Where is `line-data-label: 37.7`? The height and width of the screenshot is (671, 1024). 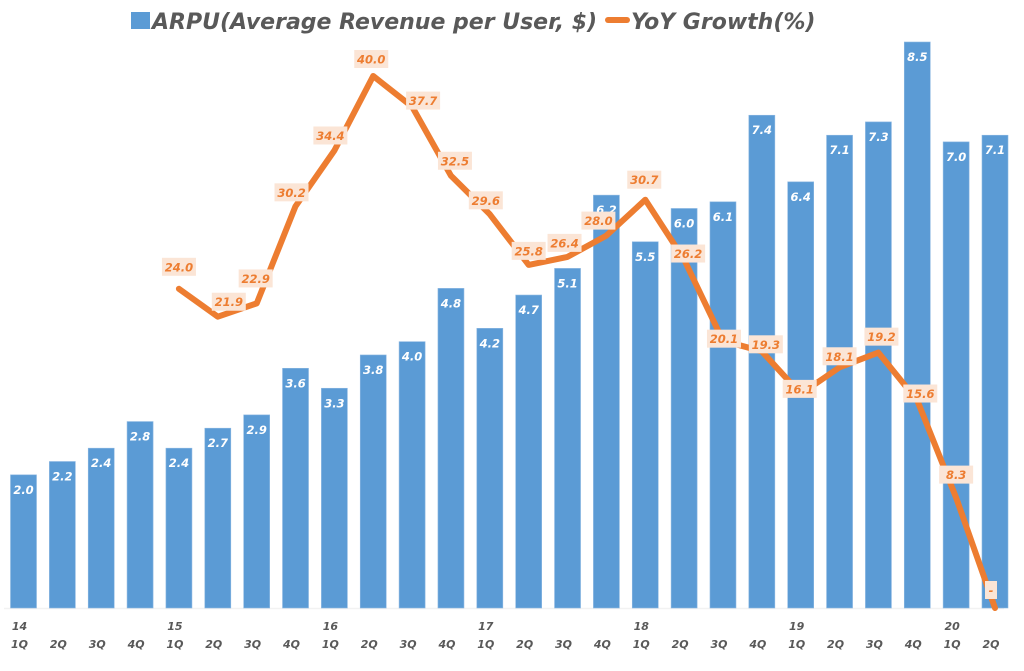
line-data-label: 37.7 is located at coordinates (423, 101).